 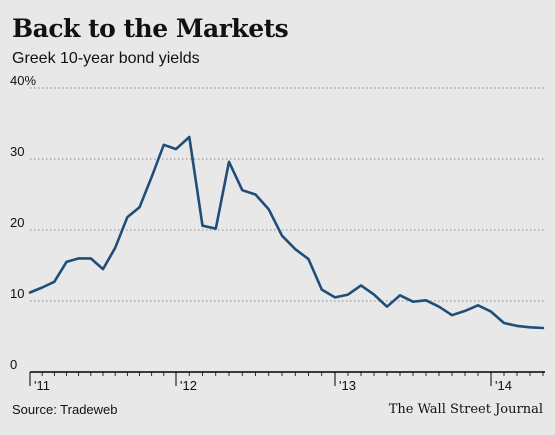 What do you see at coordinates (42, 385) in the screenshot?
I see `x-tick-label: '11` at bounding box center [42, 385].